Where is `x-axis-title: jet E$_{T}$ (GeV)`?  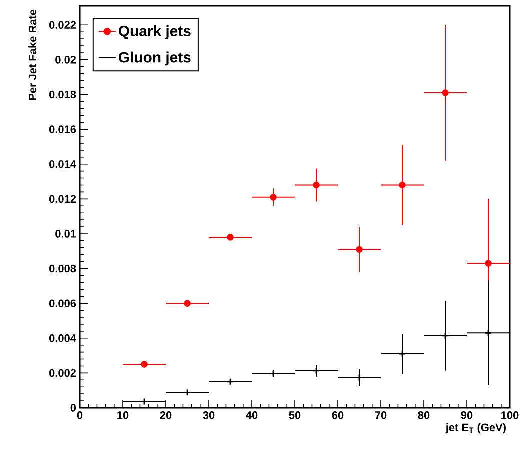 x-axis-title: jet E$_{T}$ (GeV) is located at coordinates (476, 428).